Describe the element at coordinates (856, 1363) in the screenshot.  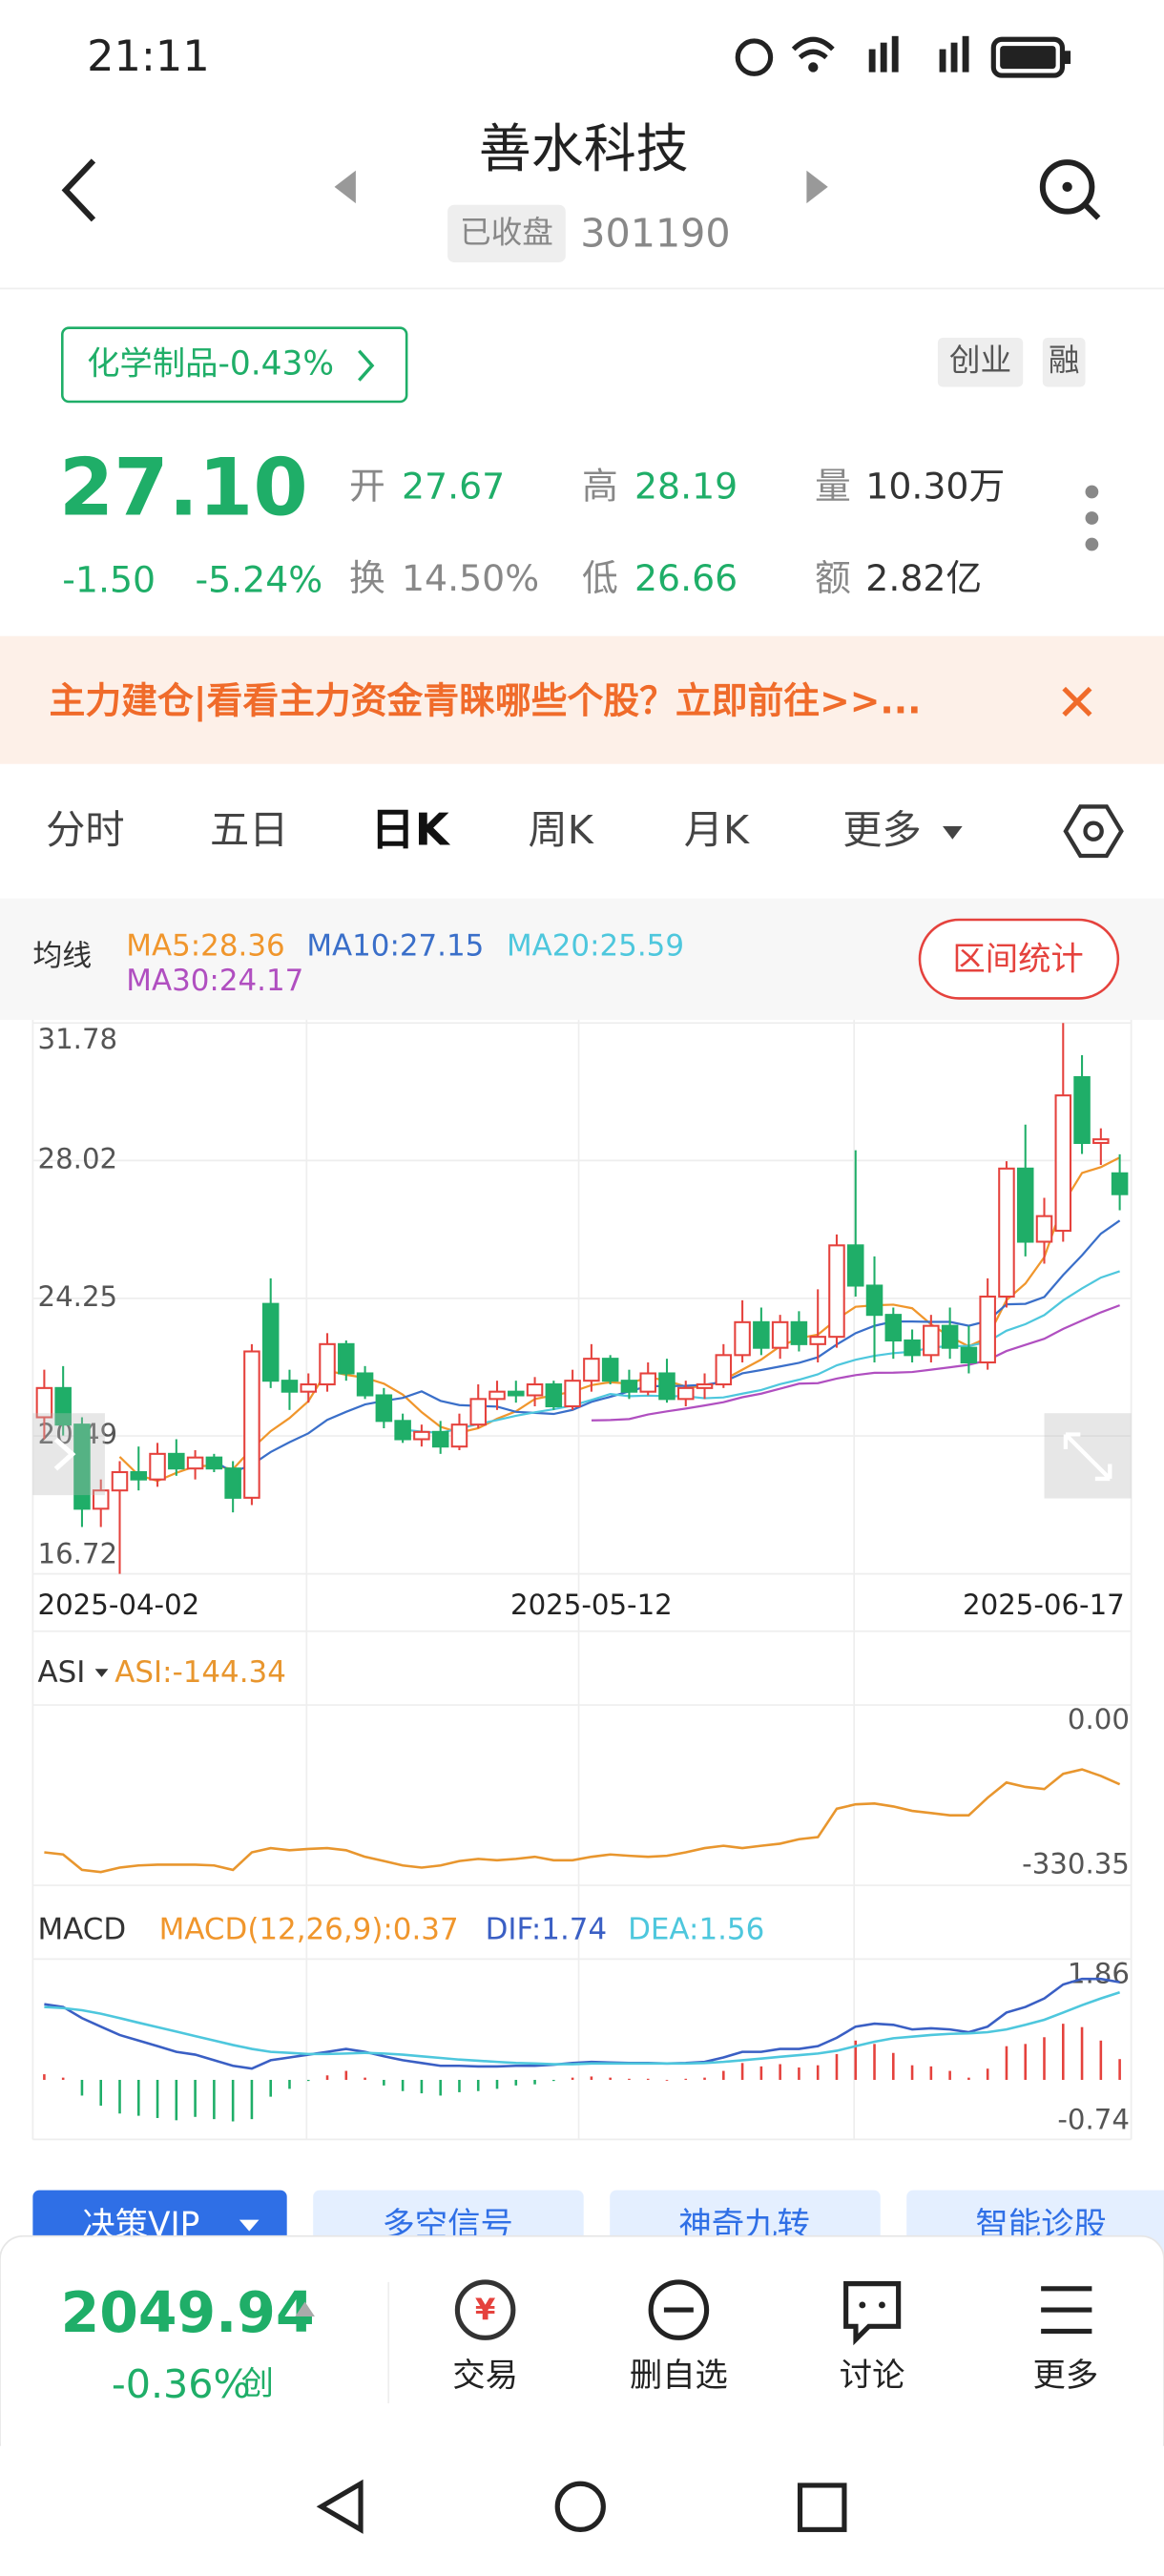
I see `ma-line` at that location.